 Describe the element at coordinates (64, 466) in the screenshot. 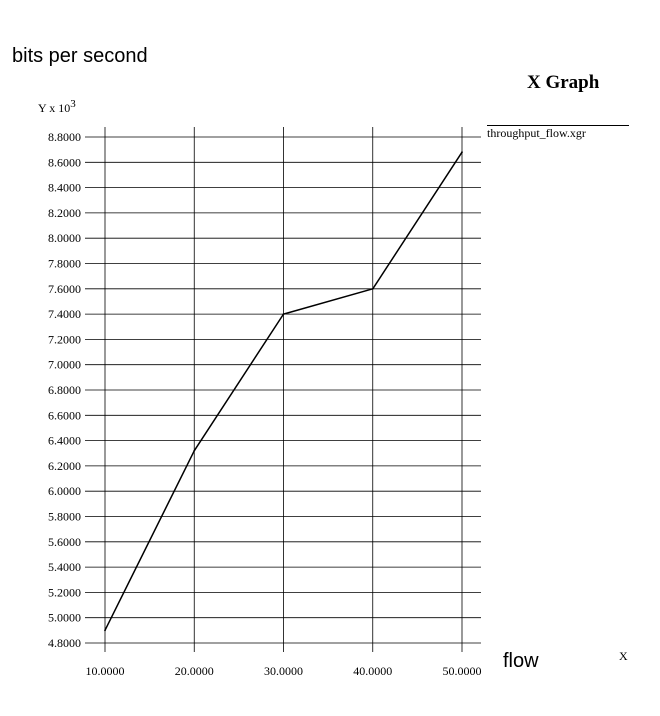

I see `y-tick-label: 6.2000` at that location.